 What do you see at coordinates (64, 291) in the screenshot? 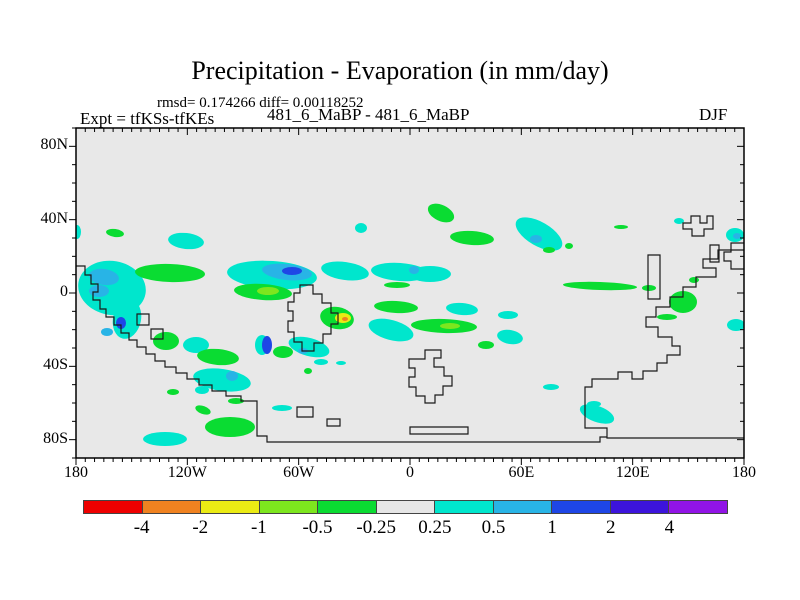
I see `lat-tick-label: 0` at bounding box center [64, 291].